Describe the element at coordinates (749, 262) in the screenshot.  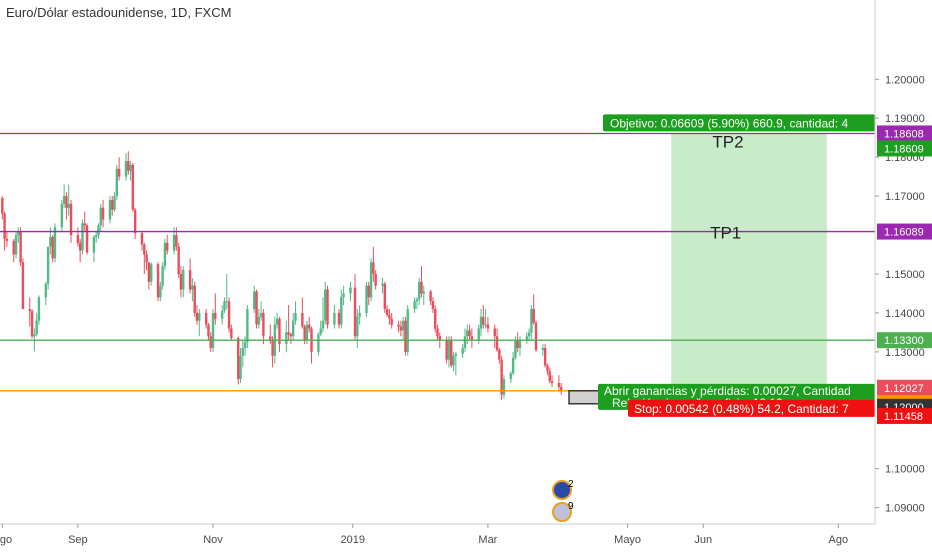
I see `target-zone` at that location.